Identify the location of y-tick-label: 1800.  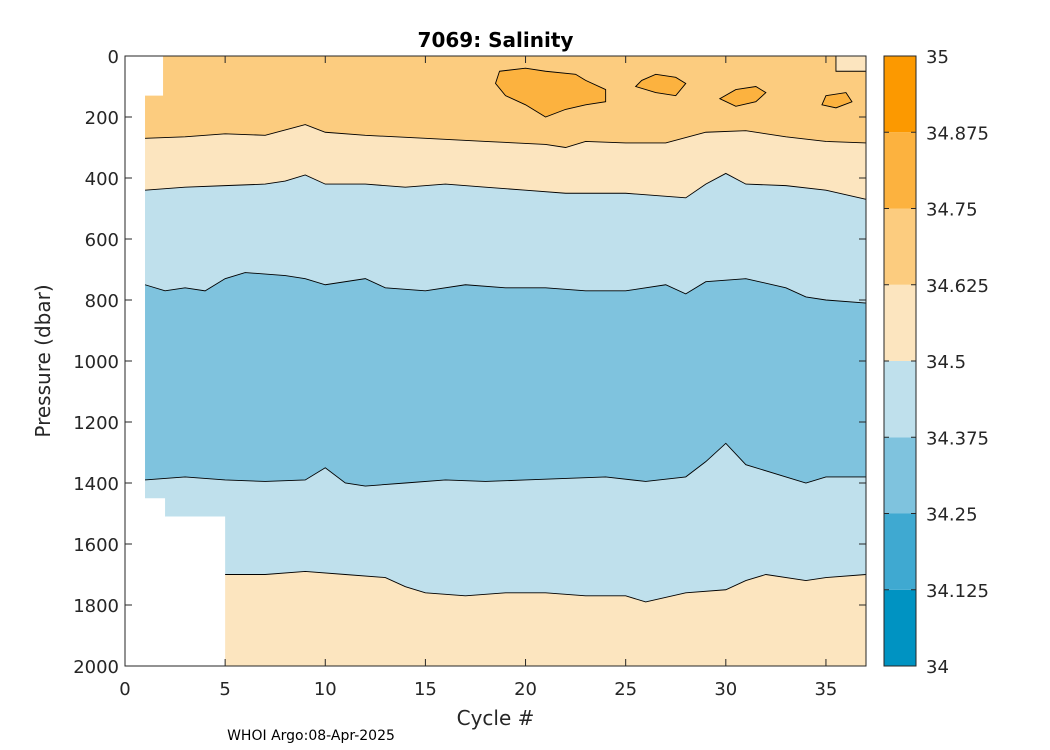
(96, 606).